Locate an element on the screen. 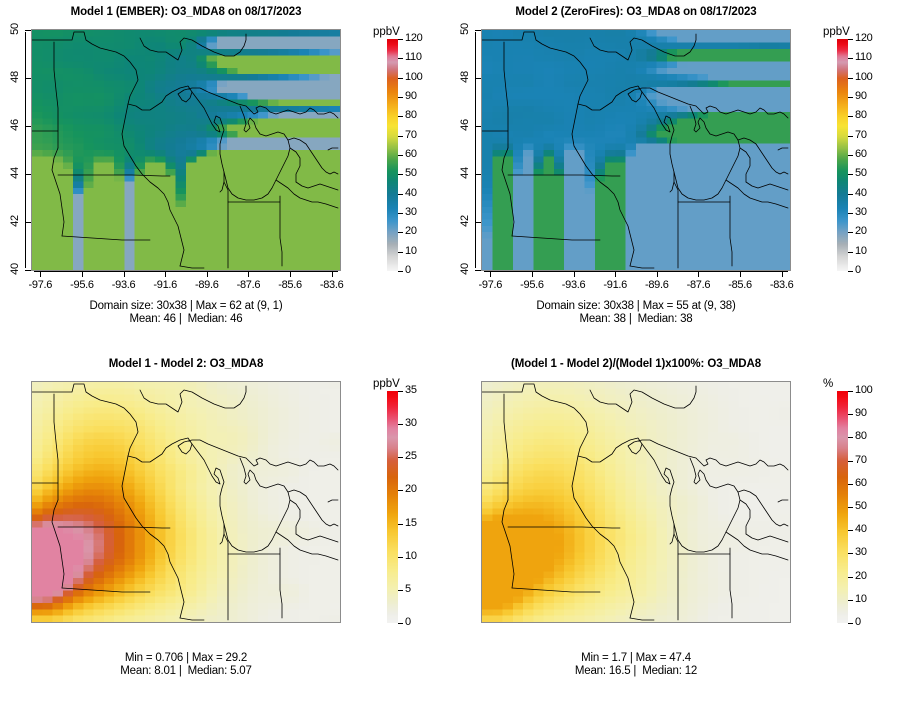 This screenshot has width=900, height=707. panel-model1-caption-line1: Domain size: 30x38 | Max = 62 at (9, 1) is located at coordinates (186, 306).